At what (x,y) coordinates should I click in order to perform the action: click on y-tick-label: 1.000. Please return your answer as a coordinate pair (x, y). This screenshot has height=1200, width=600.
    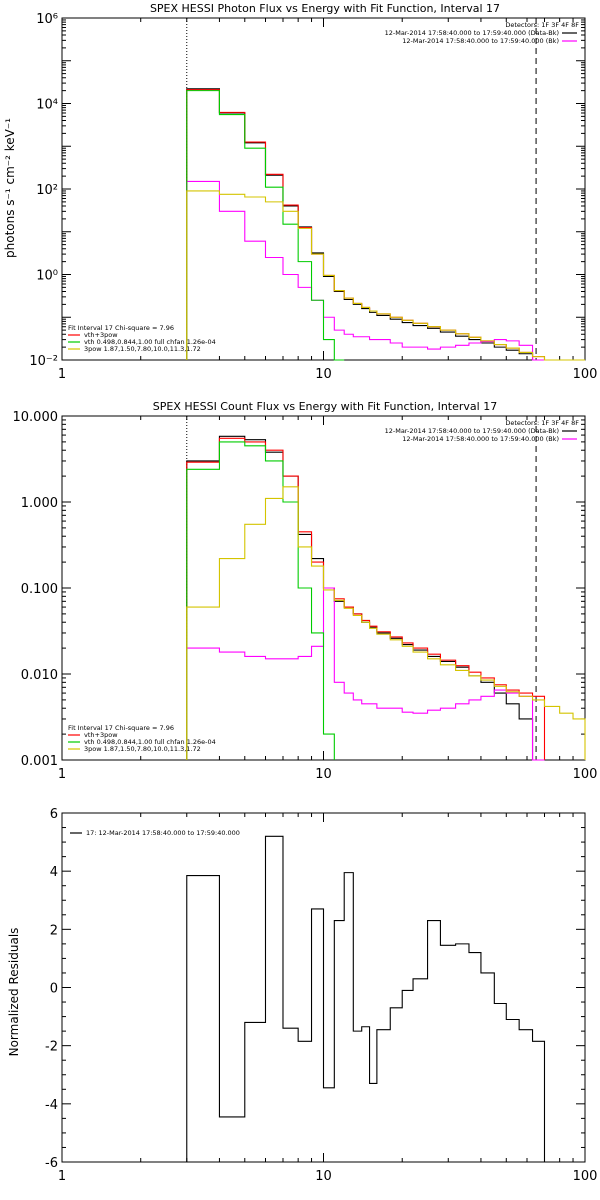
    Looking at the image, I should click on (39, 503).